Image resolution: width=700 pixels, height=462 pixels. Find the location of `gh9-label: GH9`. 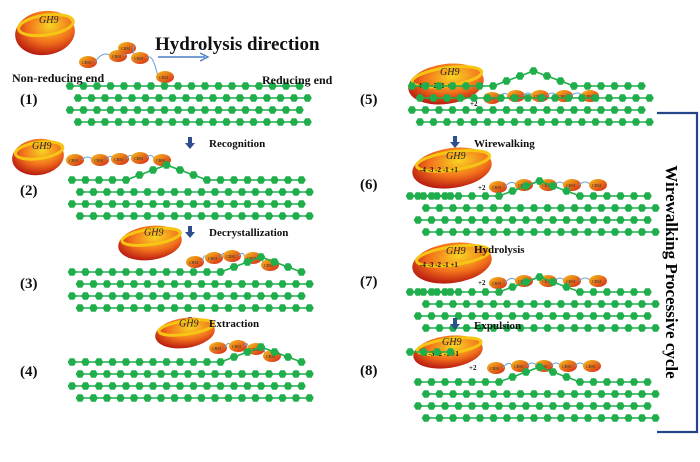

gh9-label: GH9 is located at coordinates (153, 232).